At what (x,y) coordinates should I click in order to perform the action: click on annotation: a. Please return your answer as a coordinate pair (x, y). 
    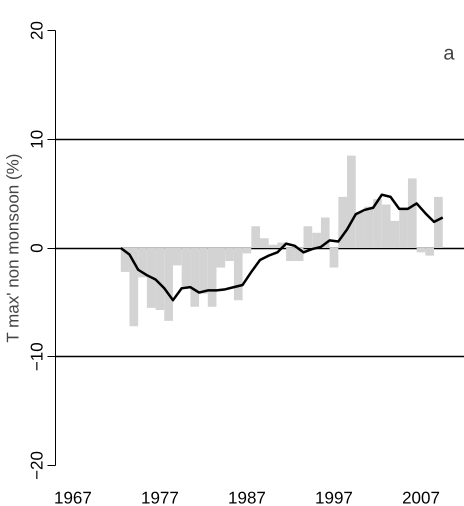
    Looking at the image, I should click on (449, 53).